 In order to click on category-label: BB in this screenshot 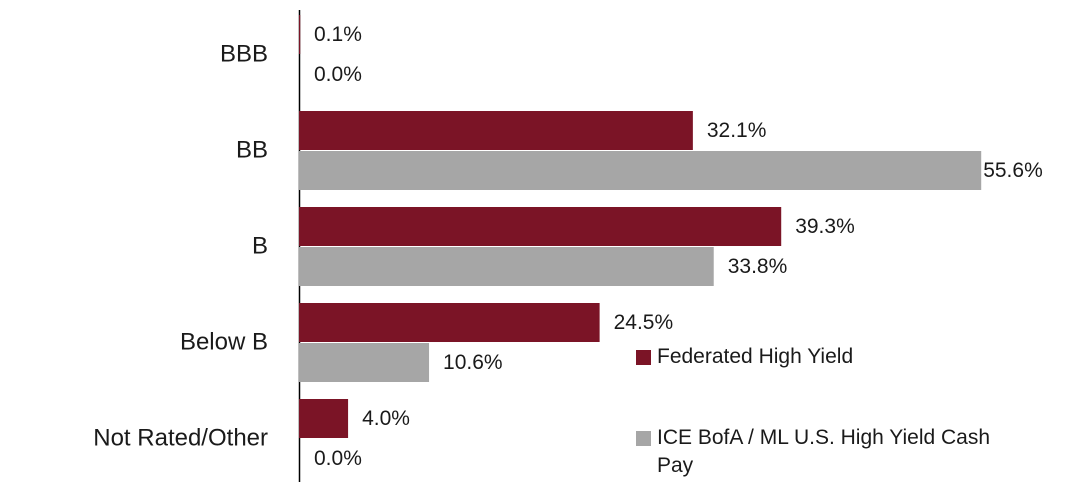, I will do `click(252, 149)`.